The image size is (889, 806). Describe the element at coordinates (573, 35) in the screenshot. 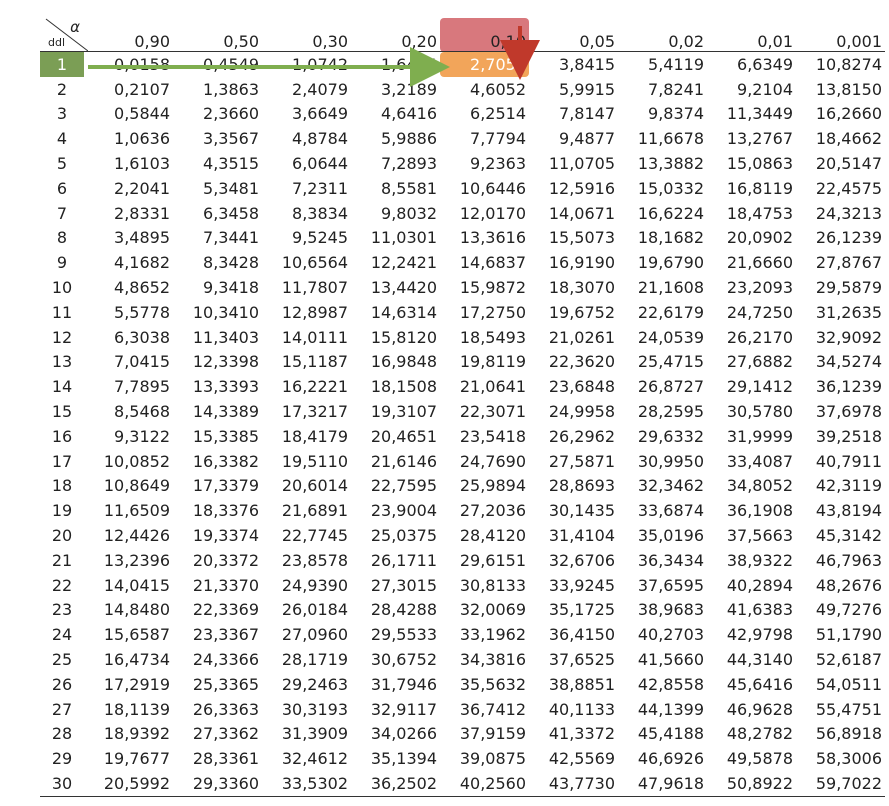

I see `alpha-header: 0,05` at that location.